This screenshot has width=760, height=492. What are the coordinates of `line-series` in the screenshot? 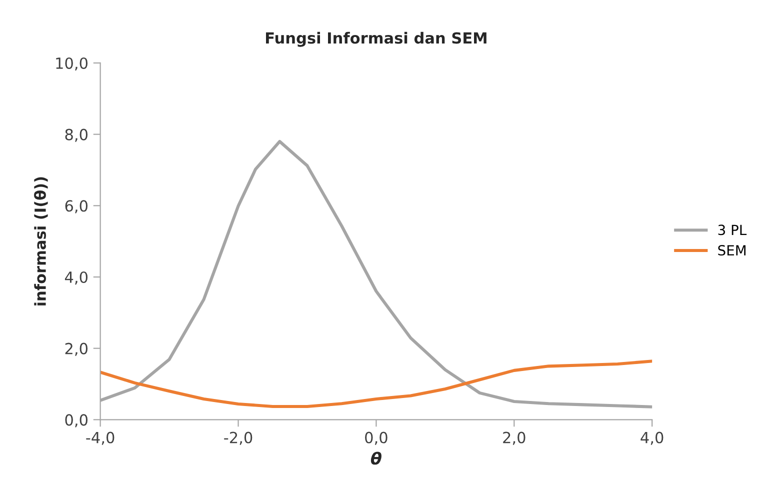 It's located at (376, 384).